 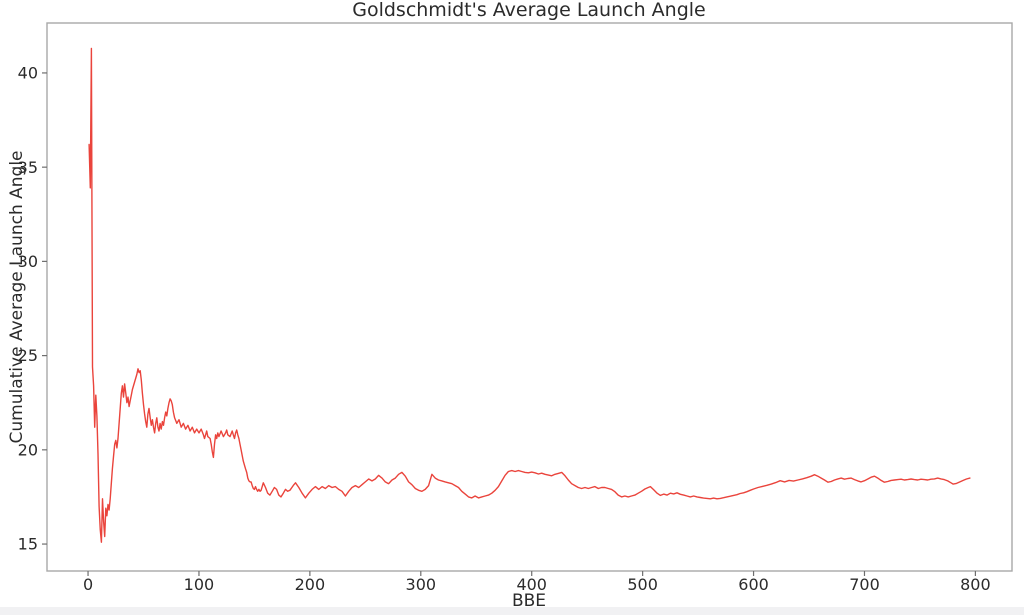 What do you see at coordinates (753, 584) in the screenshot?
I see `x-tick-label: 600` at bounding box center [753, 584].